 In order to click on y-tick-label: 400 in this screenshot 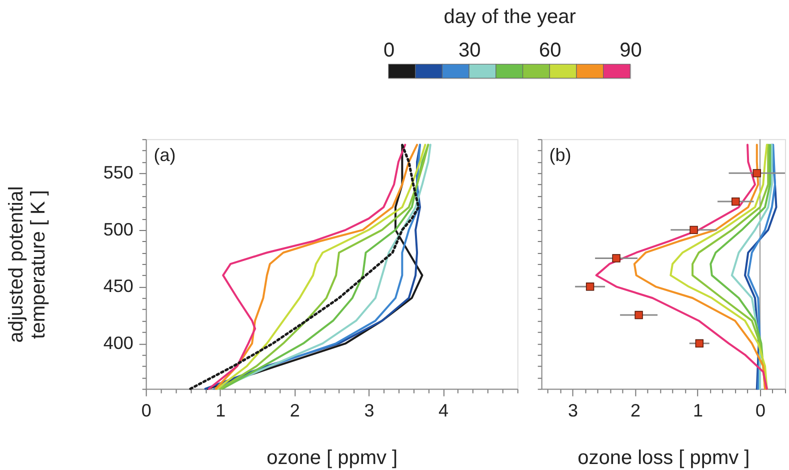, I will do `click(118, 342)`.